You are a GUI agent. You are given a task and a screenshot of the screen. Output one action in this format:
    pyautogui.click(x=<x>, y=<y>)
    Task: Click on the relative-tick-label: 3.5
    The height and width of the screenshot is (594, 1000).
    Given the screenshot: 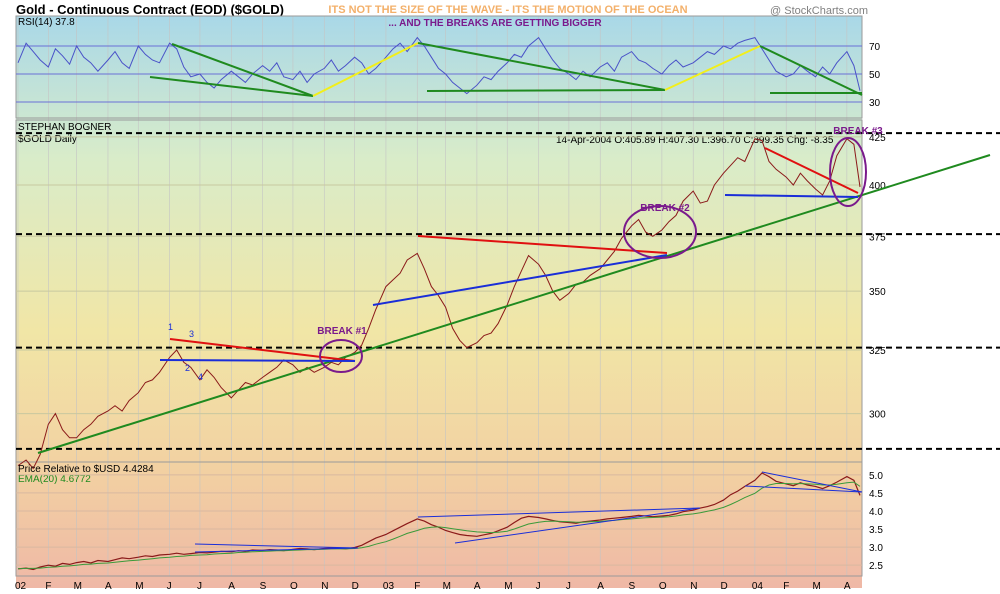 What is the action you would take?
    pyautogui.click(x=876, y=530)
    